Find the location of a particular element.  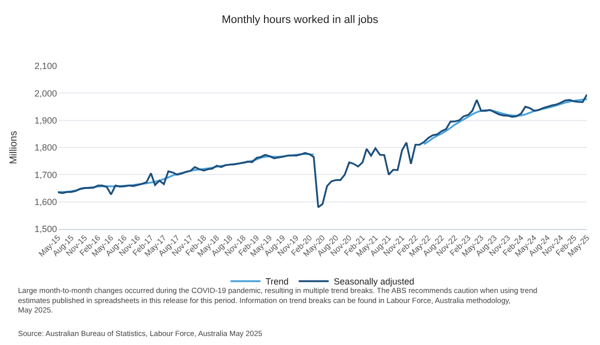

chart-title: Monthly hours worked in all jobs is located at coordinates (300, 20).